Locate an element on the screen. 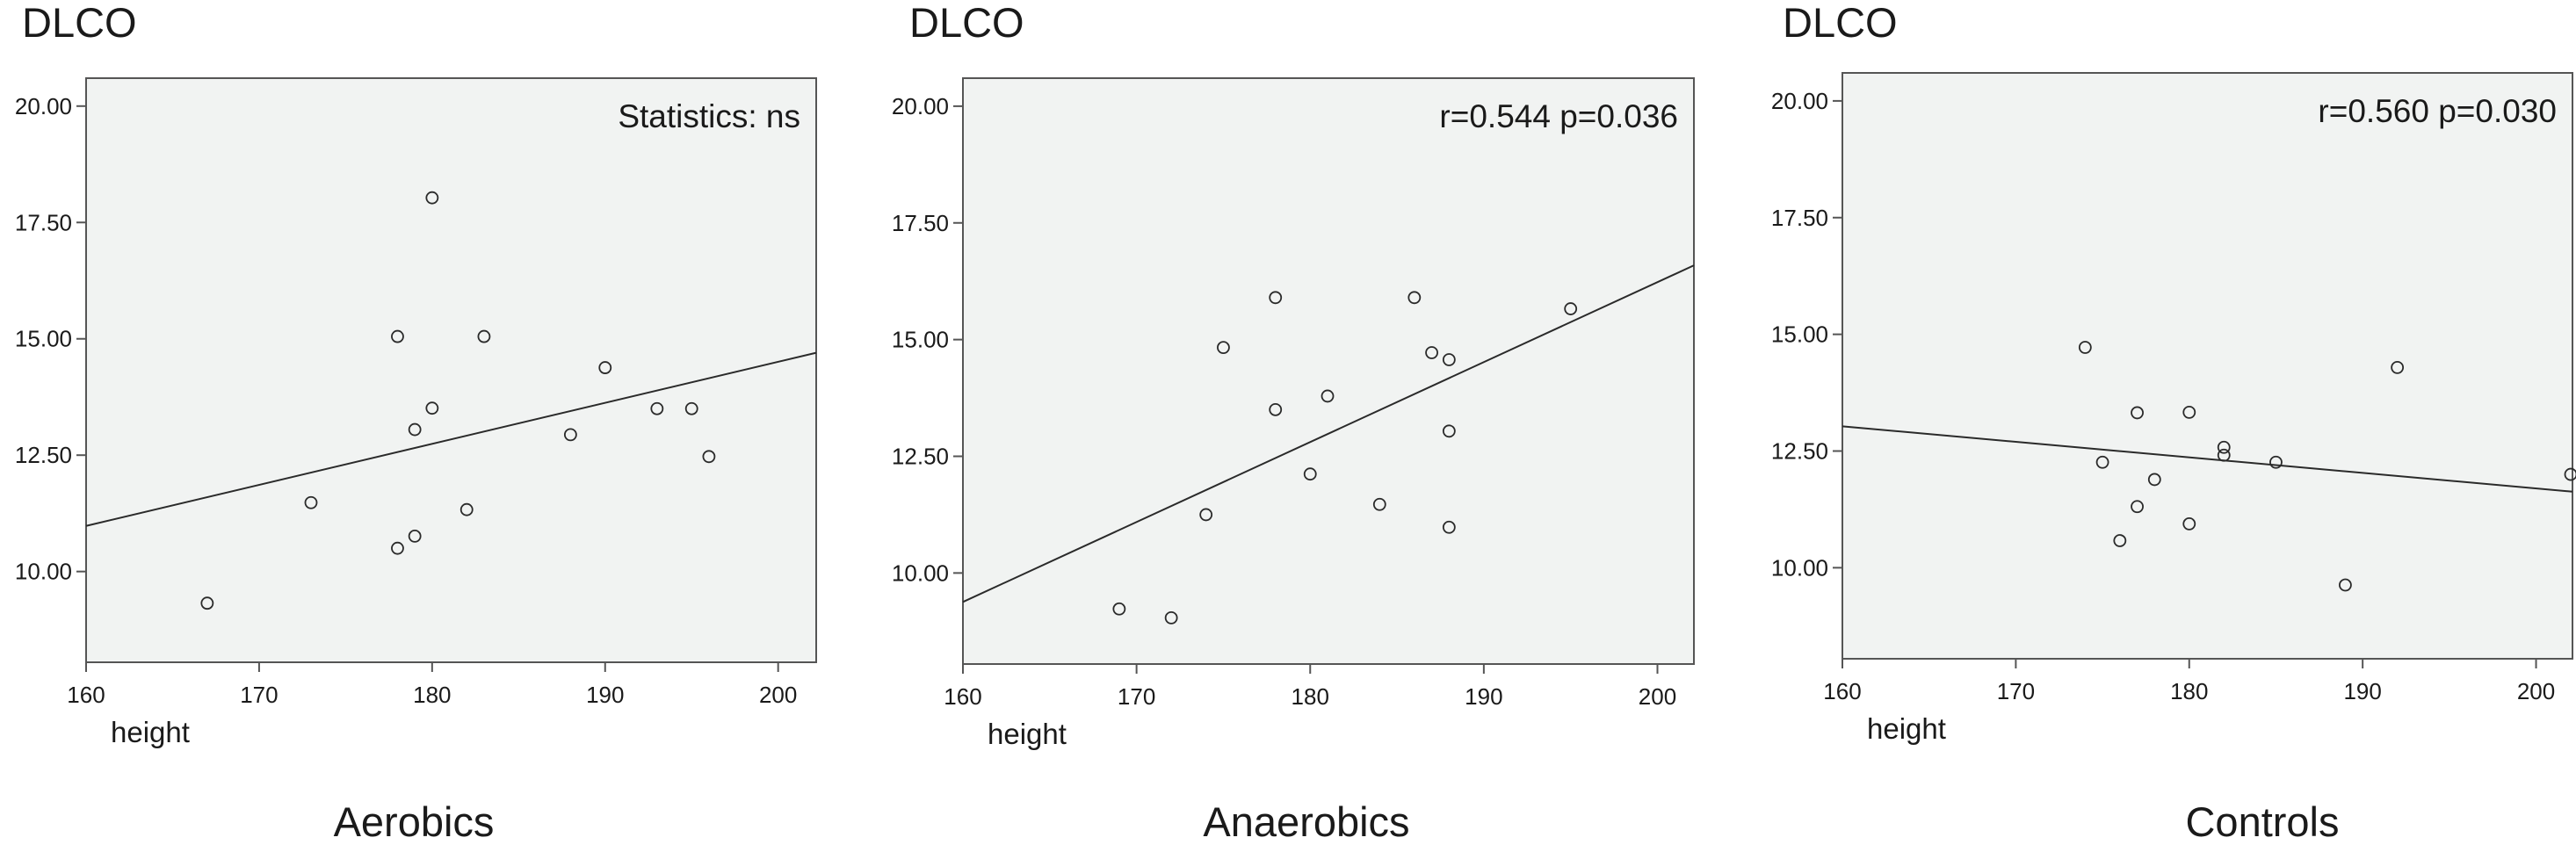 This screenshot has height=852, width=2576. stats-annotation: Statistics: ns is located at coordinates (709, 116).